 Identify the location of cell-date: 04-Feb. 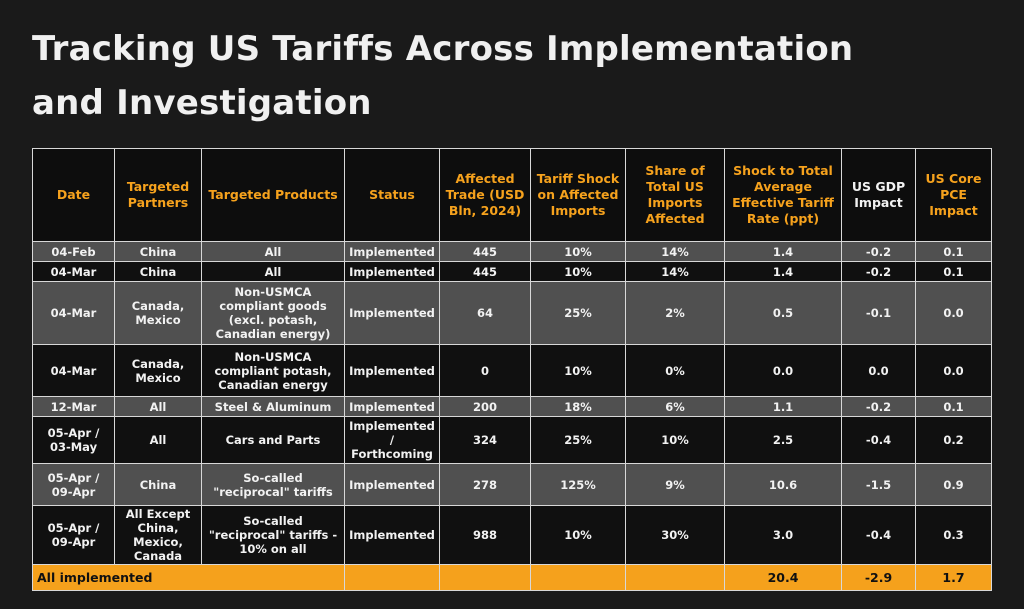
(73, 251).